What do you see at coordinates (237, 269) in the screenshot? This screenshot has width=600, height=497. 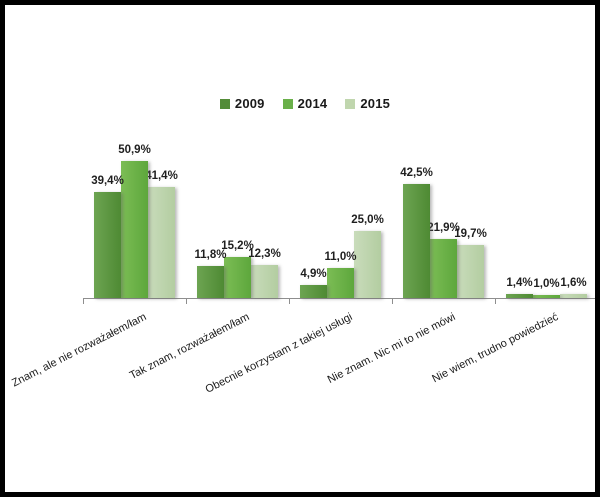 I see `bar-2014: 15,2%` at bounding box center [237, 269].